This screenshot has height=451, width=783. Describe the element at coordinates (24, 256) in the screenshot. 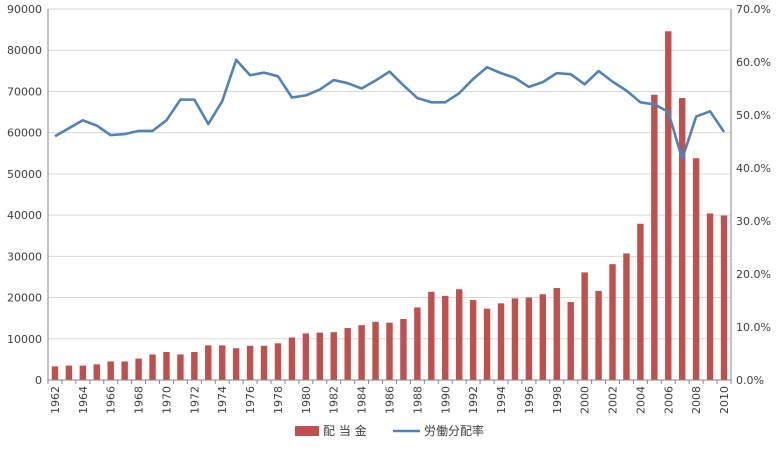

I see `y-left-tick-label: 30000` at that location.